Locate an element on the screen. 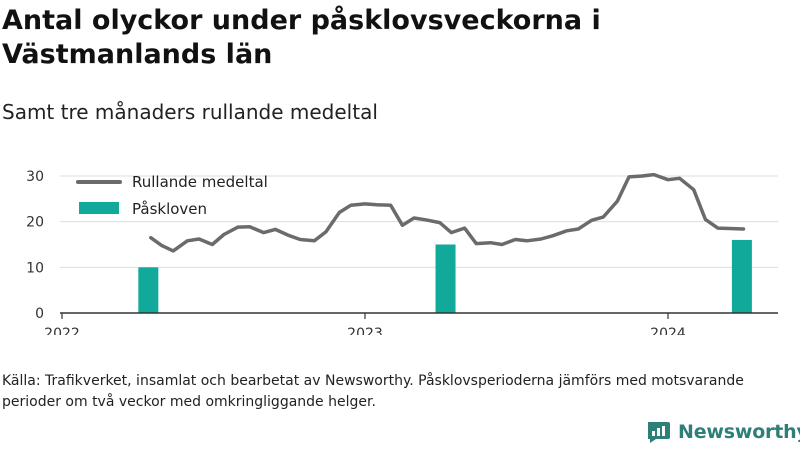  y-tick-label: 20 is located at coordinates (35, 223).